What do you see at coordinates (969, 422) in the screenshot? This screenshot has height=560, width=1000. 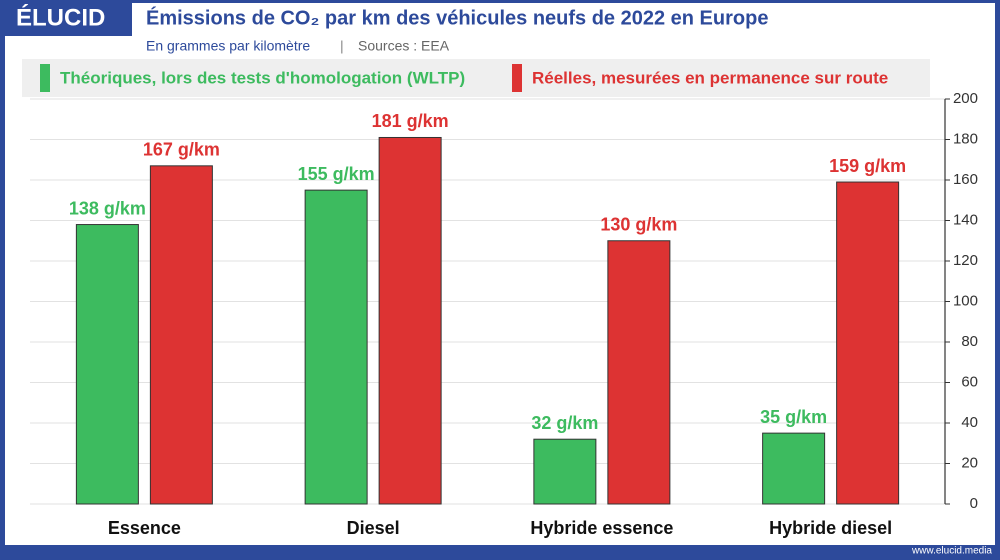 I see `y-tick-label: 40` at bounding box center [969, 422].